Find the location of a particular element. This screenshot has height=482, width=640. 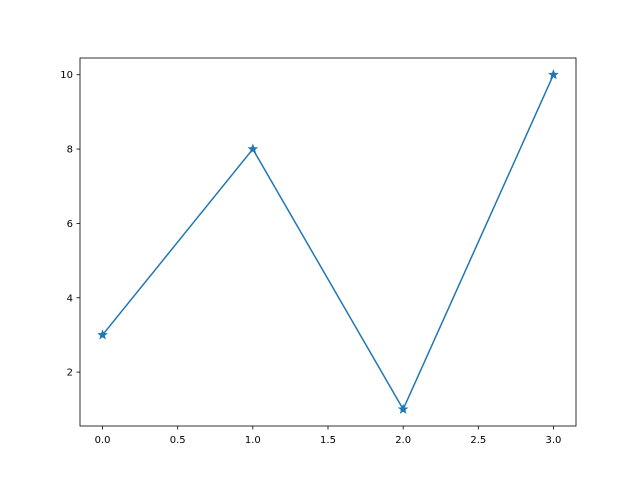

y-tick-label: 4 is located at coordinates (70, 298).